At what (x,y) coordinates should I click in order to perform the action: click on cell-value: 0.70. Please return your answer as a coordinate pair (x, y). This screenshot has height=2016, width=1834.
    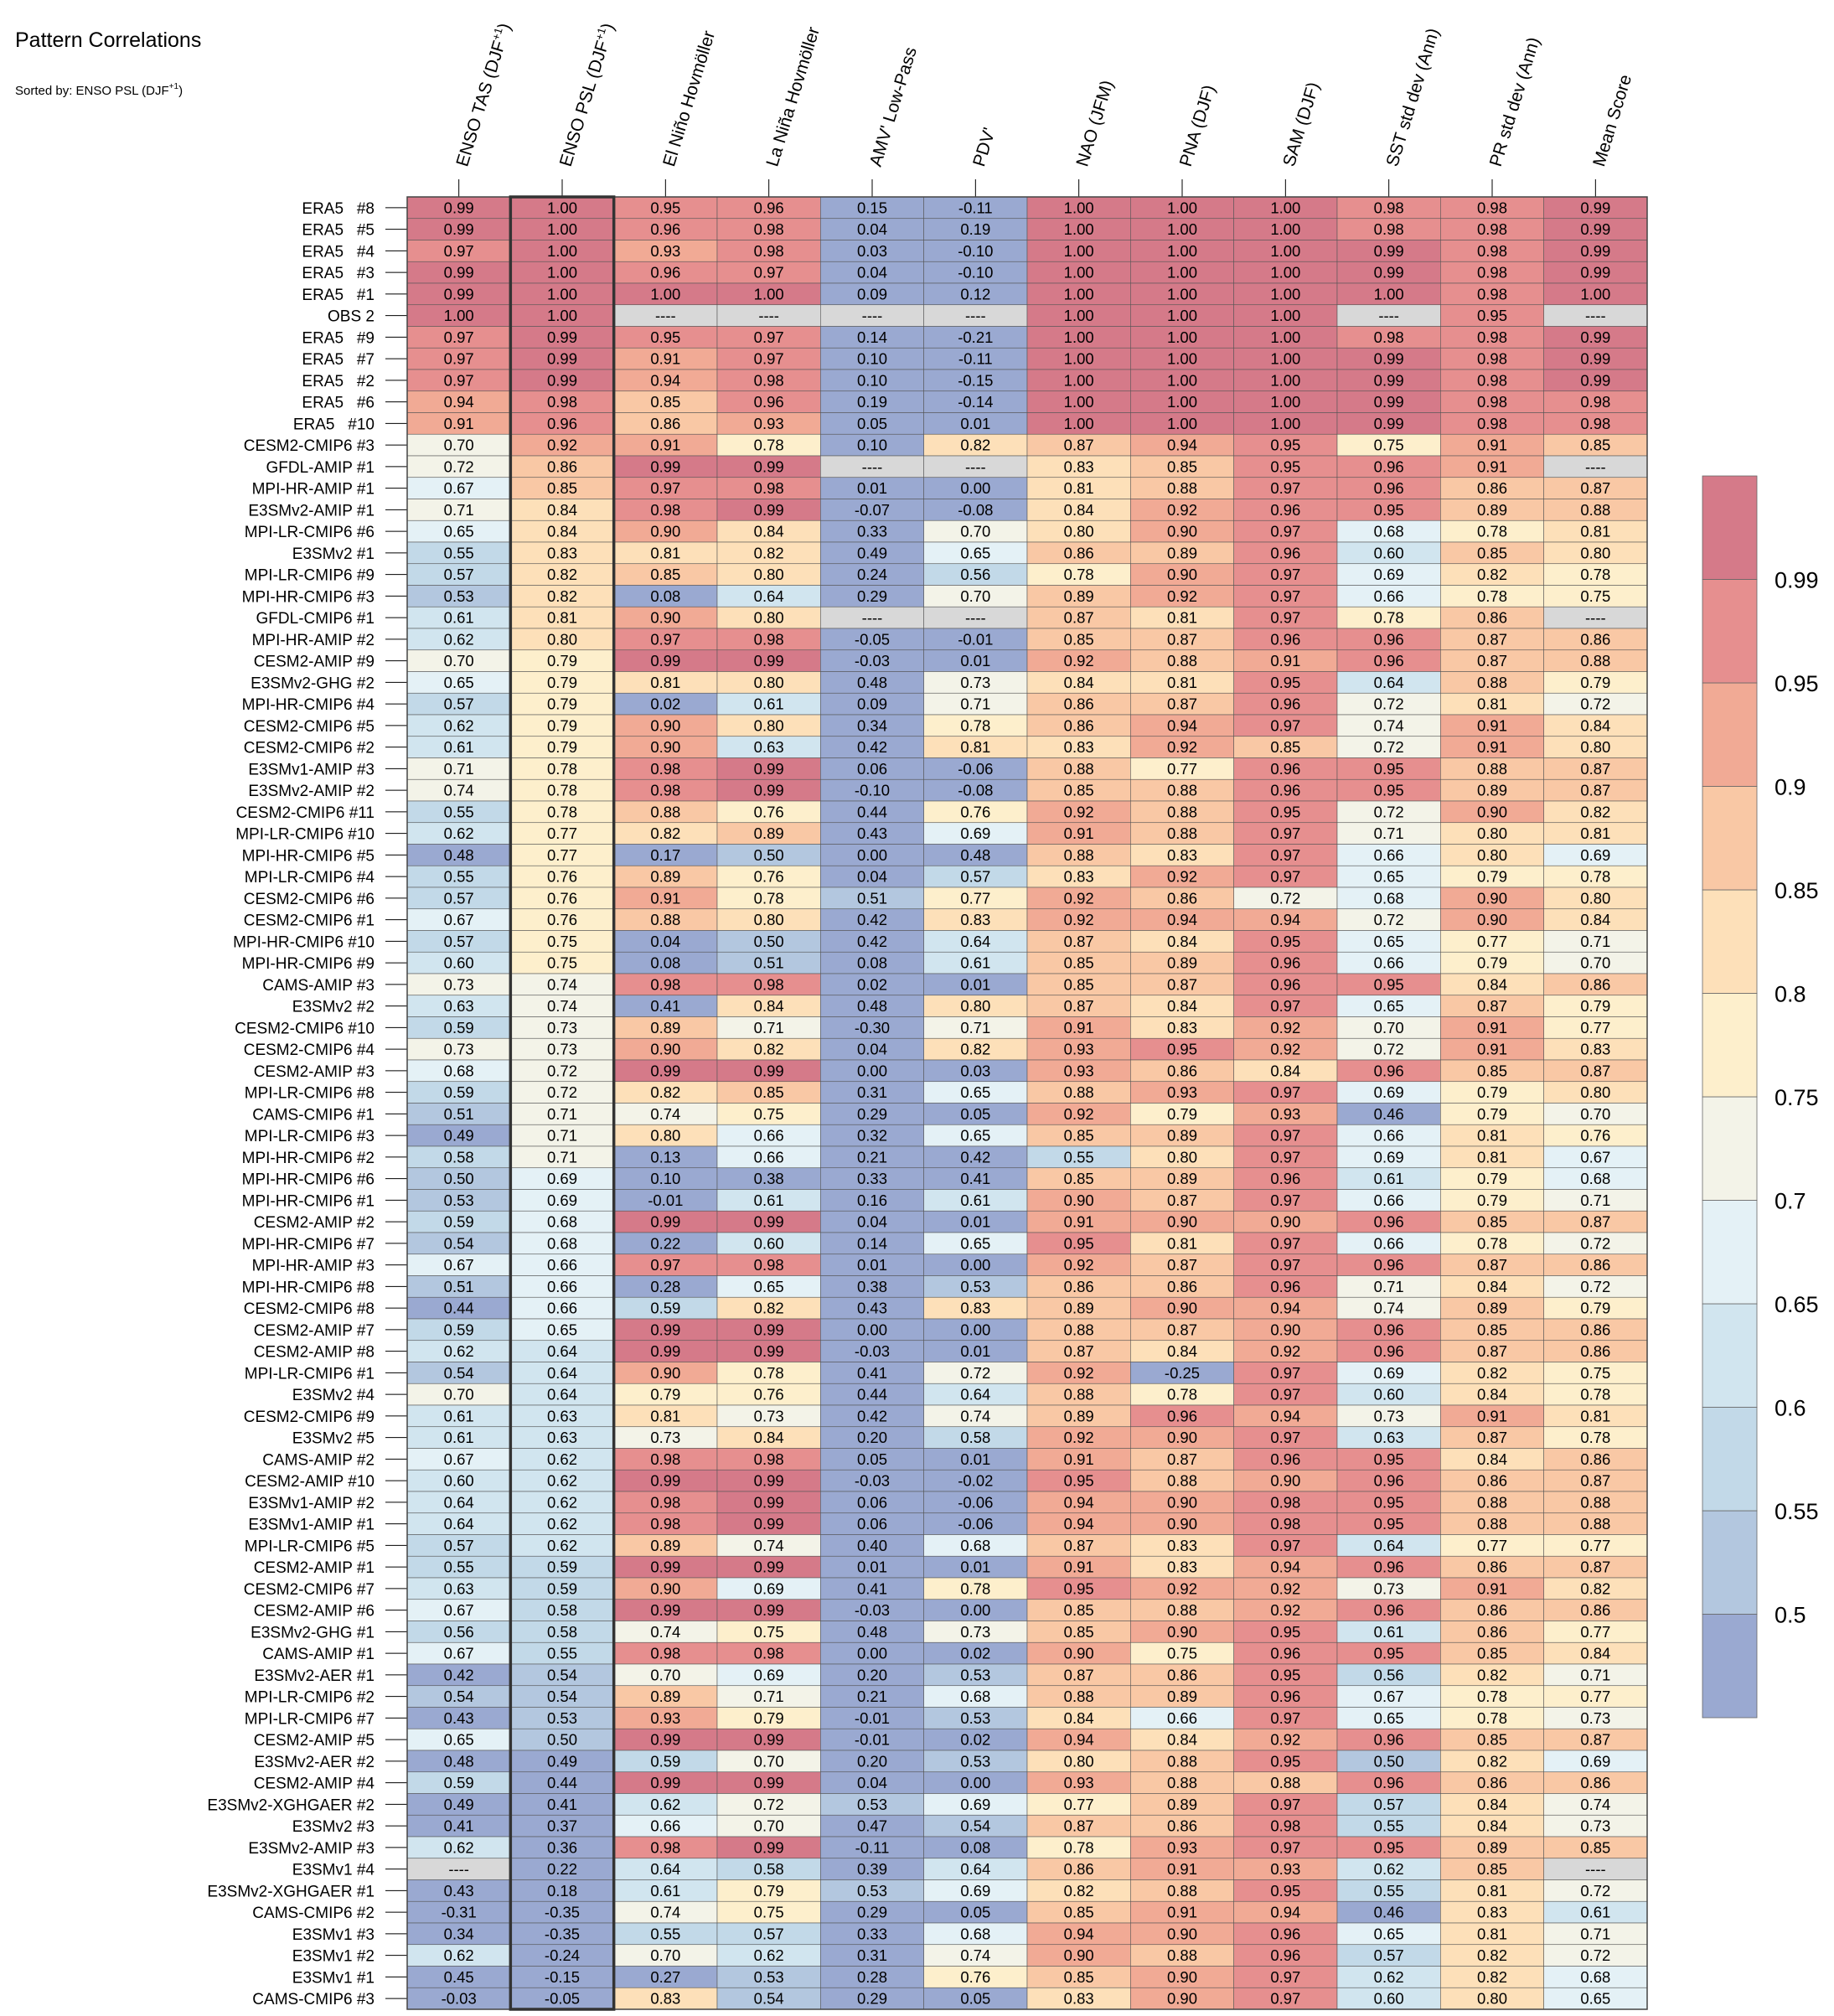
    Looking at the image, I should click on (665, 1955).